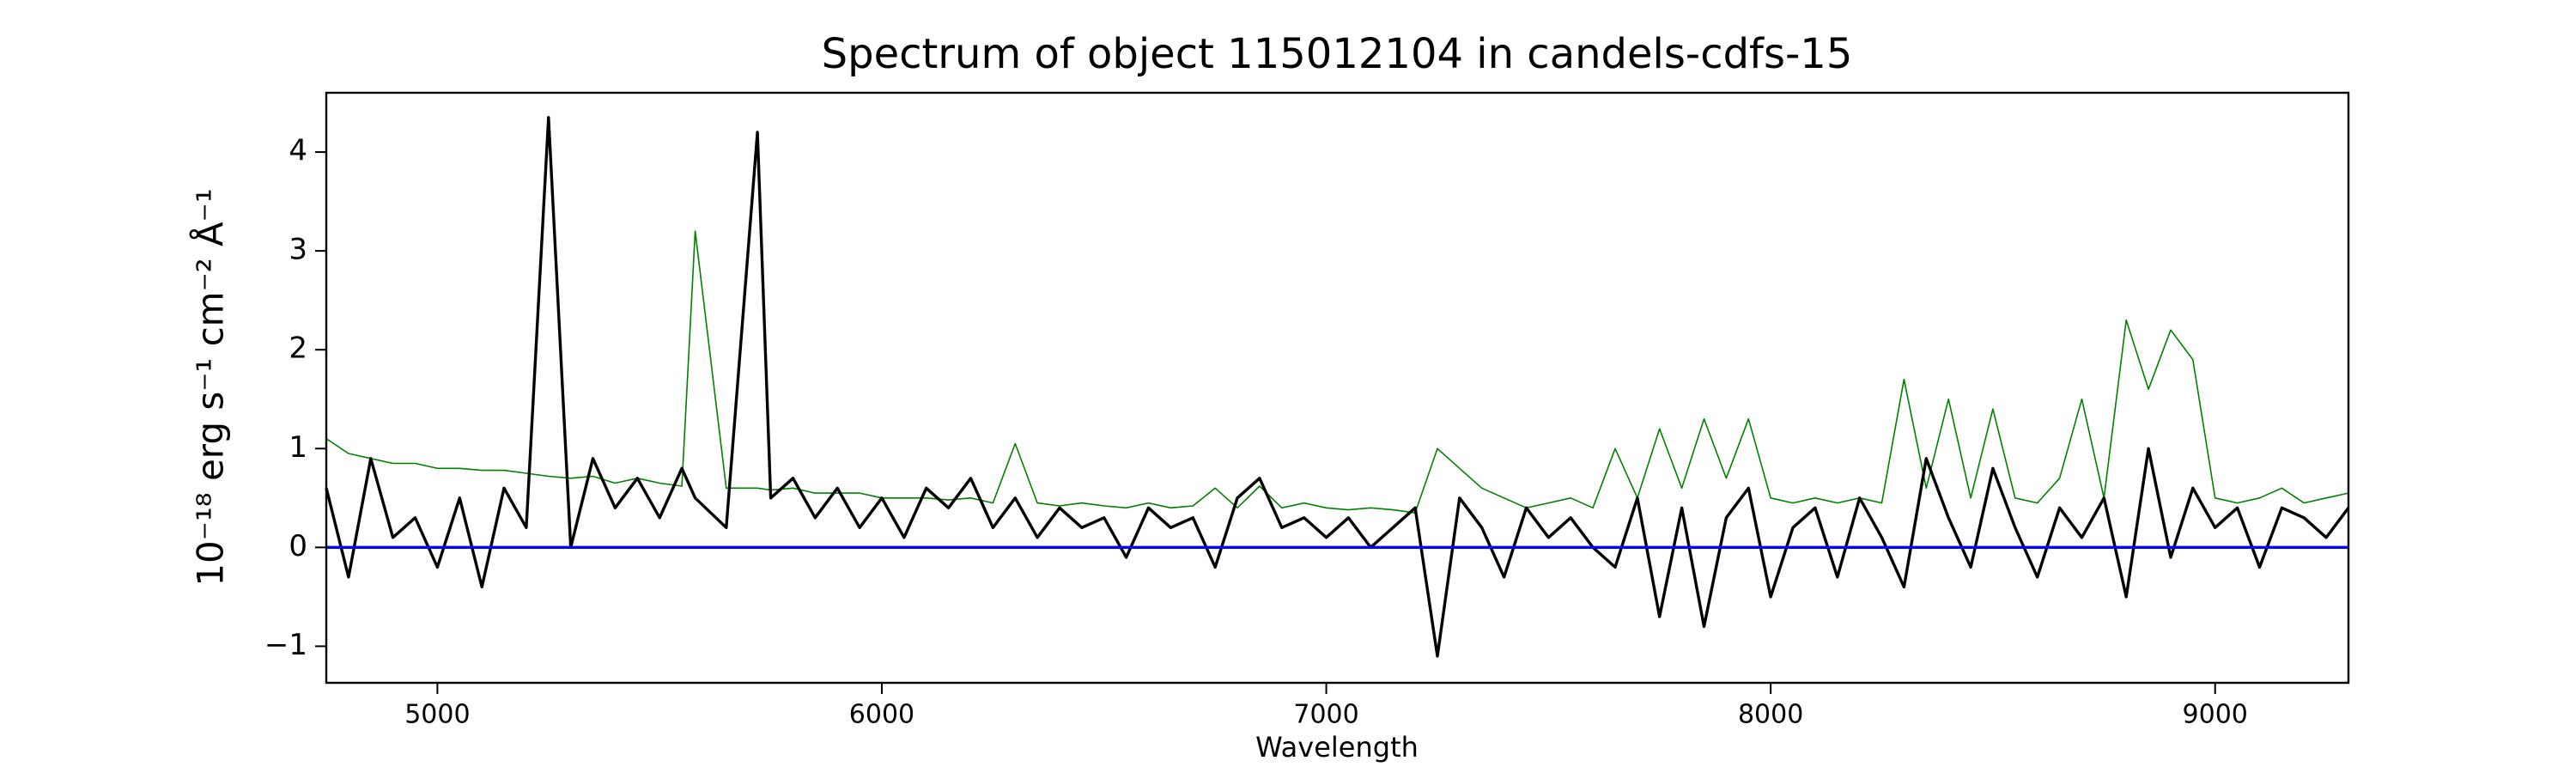 The image size is (2576, 773). Describe the element at coordinates (1325, 715) in the screenshot. I see `x-tick-label: 7000` at that location.